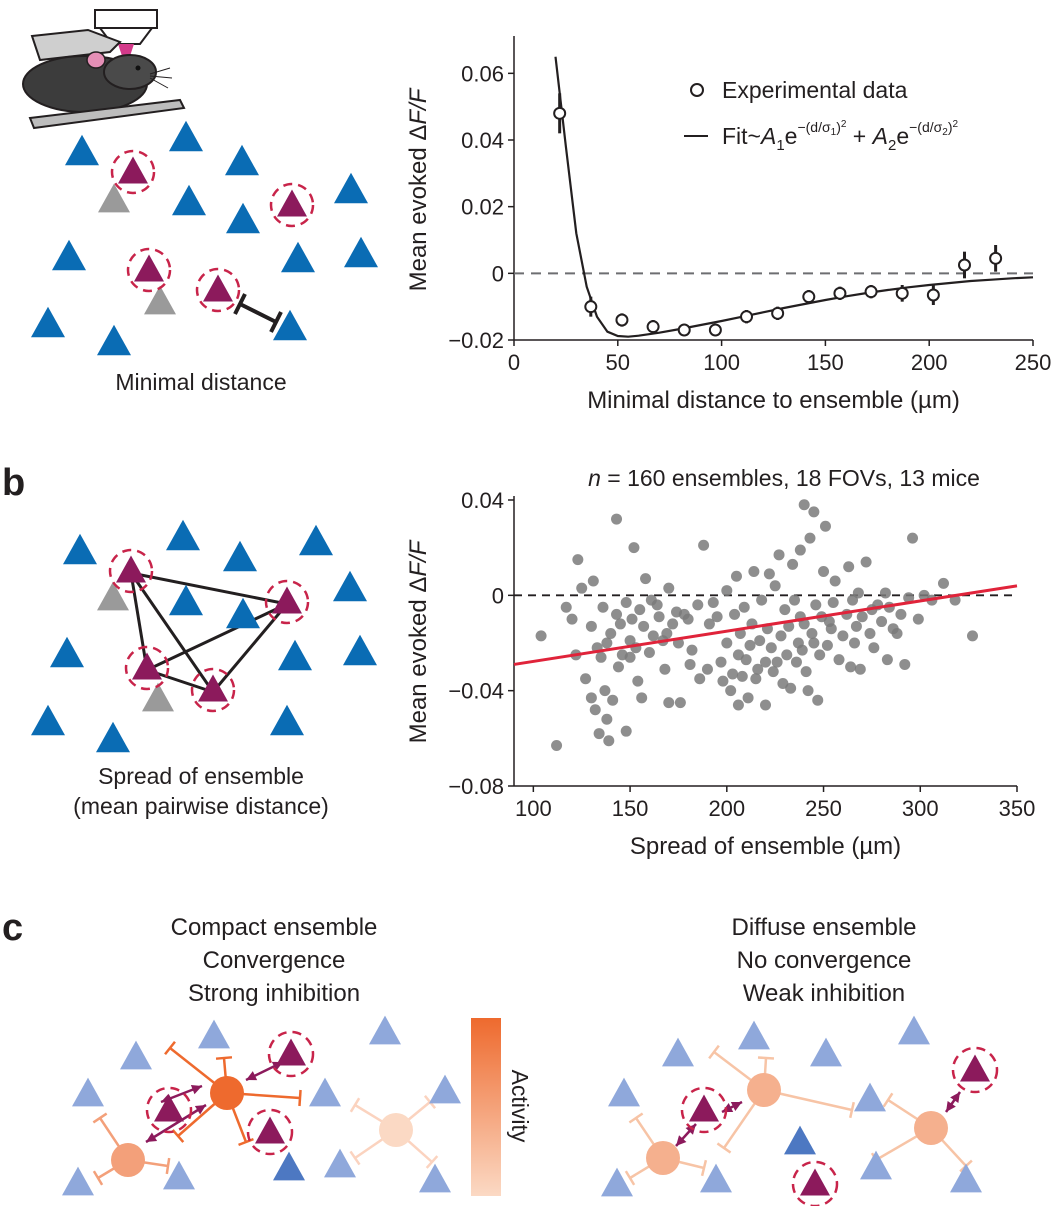 The height and width of the screenshot is (1206, 1057). What do you see at coordinates (824, 960) in the screenshot?
I see `right-title-line2: No convergence` at bounding box center [824, 960].